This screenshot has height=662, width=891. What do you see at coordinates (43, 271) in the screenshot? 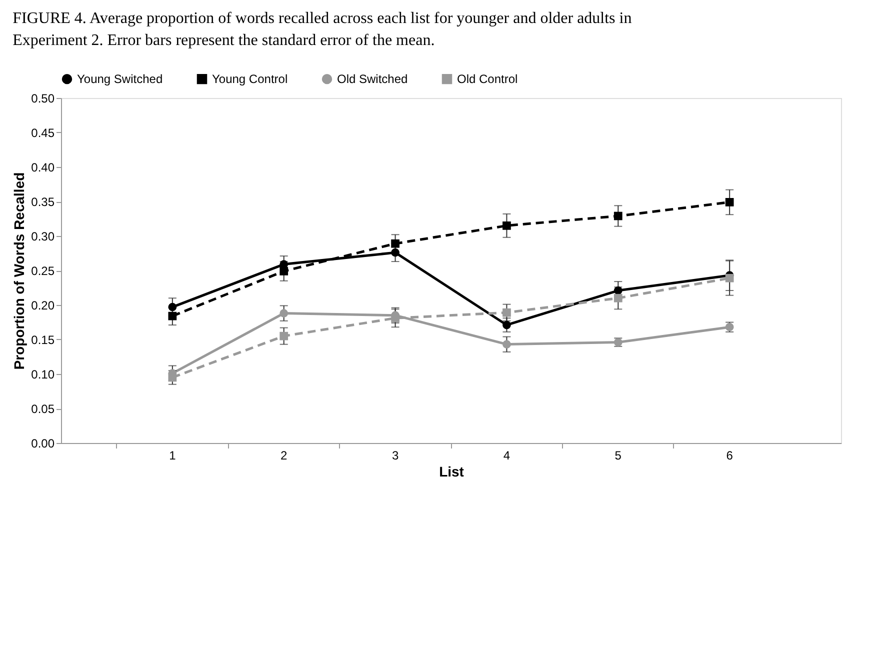
I see `y-tick-label: 0.25` at bounding box center [43, 271].